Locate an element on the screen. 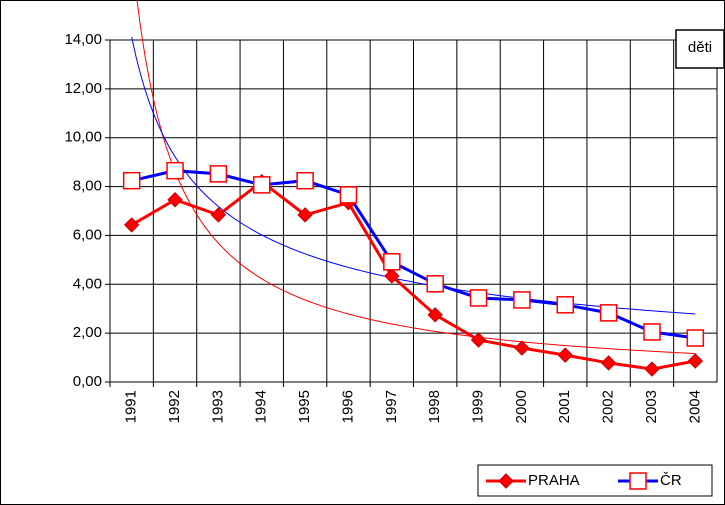 This screenshot has height=505, width=725. x-tick-label: 2001 is located at coordinates (564, 406).